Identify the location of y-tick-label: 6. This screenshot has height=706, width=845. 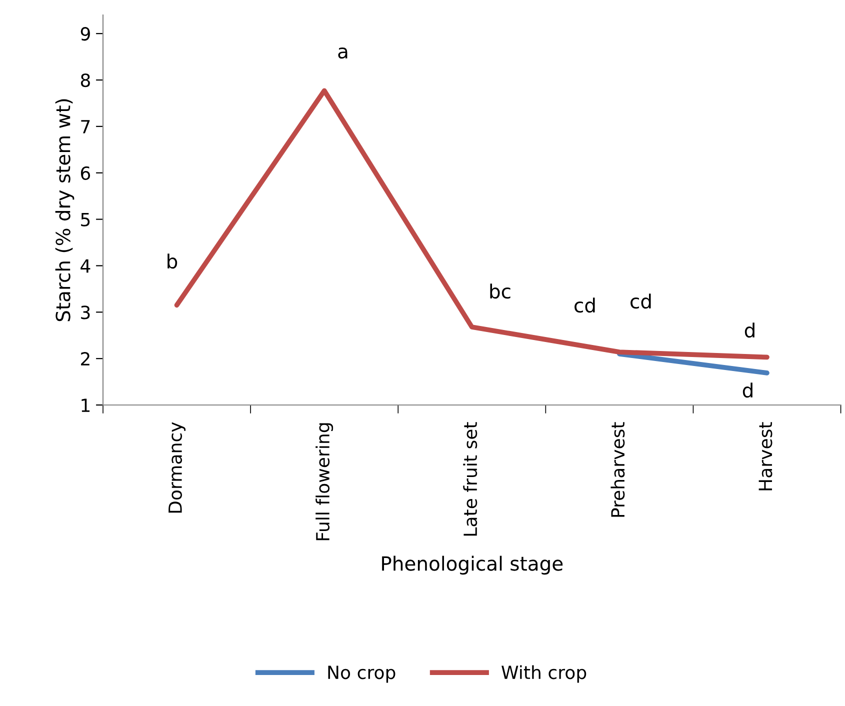
(85, 173).